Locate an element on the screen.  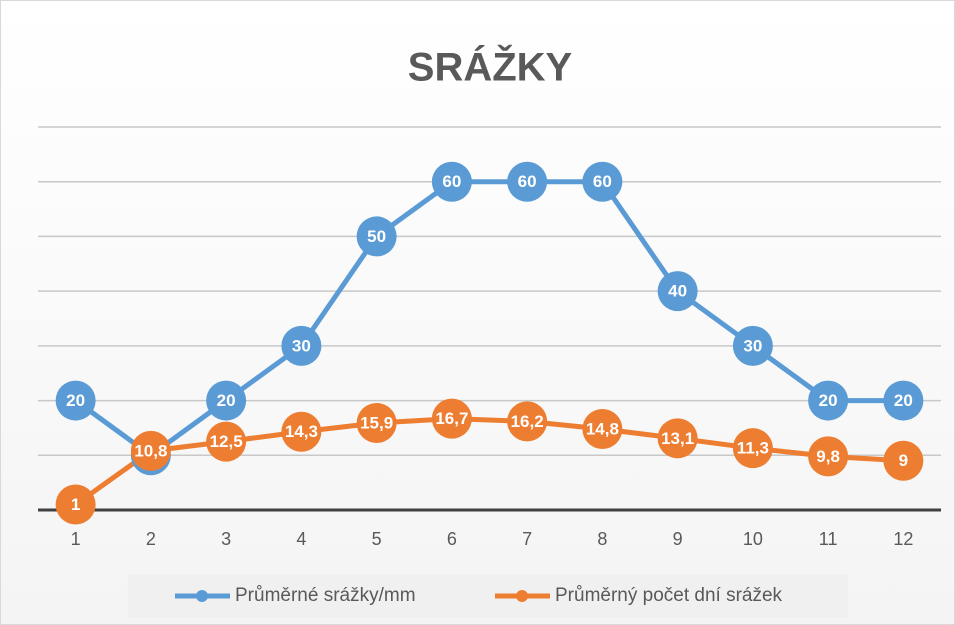
x-tick-label: 6 is located at coordinates (452, 539).